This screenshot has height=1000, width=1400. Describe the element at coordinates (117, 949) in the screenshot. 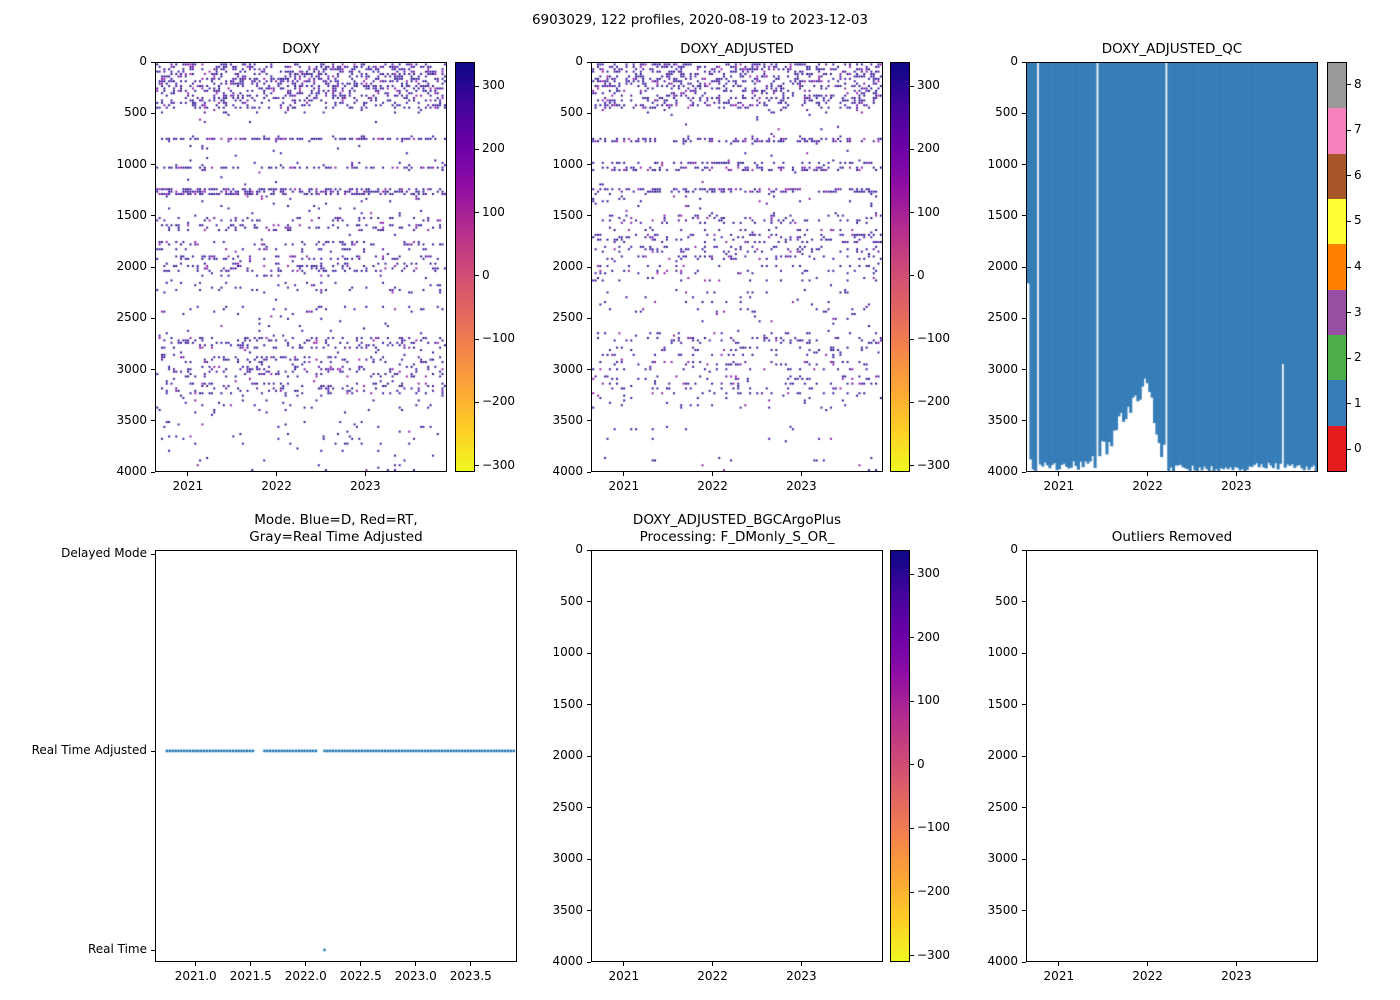

I see `mode-category-label: Real Time` at that location.